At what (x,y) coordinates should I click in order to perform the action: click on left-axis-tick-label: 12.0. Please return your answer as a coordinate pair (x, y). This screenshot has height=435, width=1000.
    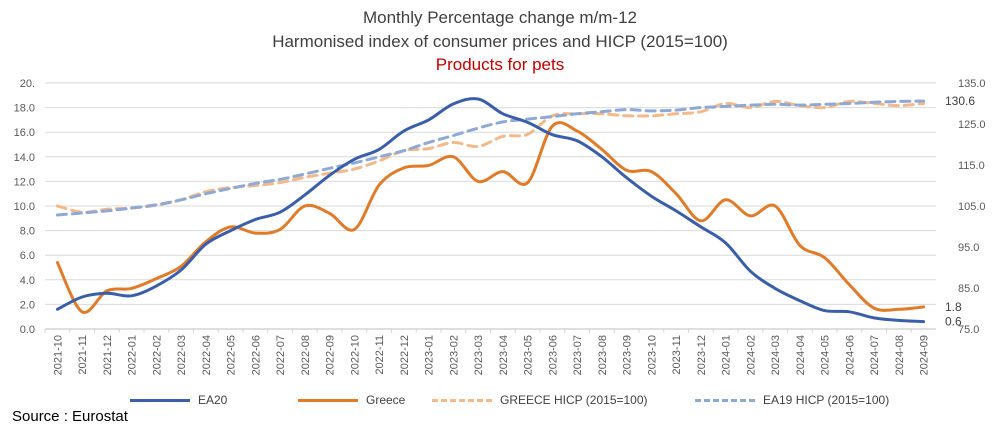
    Looking at the image, I should click on (24, 182).